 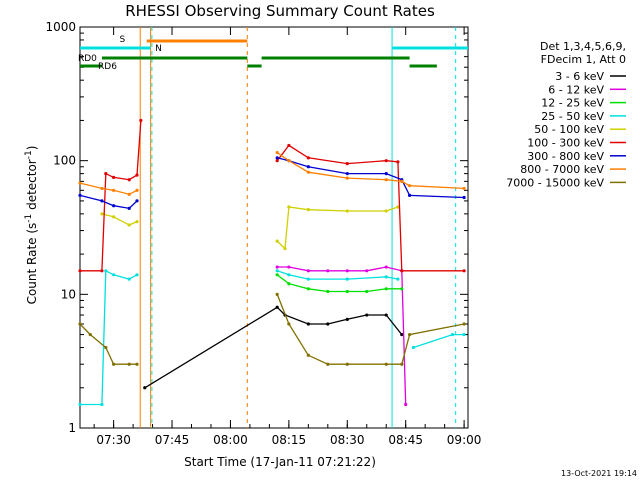 I want to click on legend-label: 7000 - 15000 keV, so click(x=555, y=182).